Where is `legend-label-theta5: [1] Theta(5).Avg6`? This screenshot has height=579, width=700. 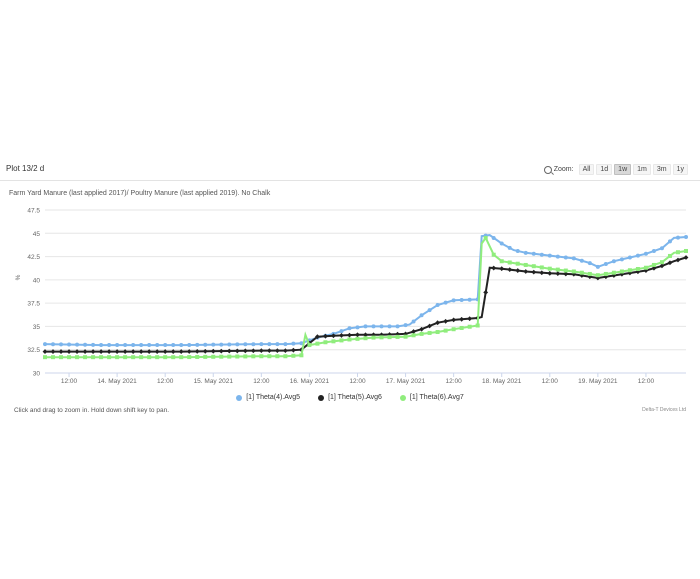 legend-label-theta5: [1] Theta(5).Avg6 is located at coordinates (355, 397).